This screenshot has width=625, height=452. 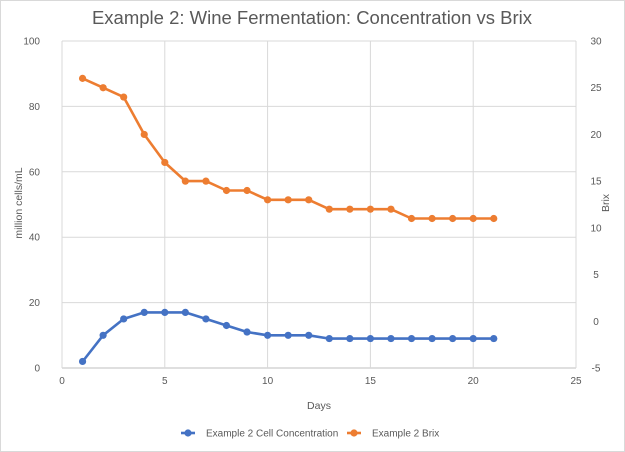 What do you see at coordinates (596, 275) in the screenshot?
I see `y2-tick-label: 5` at bounding box center [596, 275].